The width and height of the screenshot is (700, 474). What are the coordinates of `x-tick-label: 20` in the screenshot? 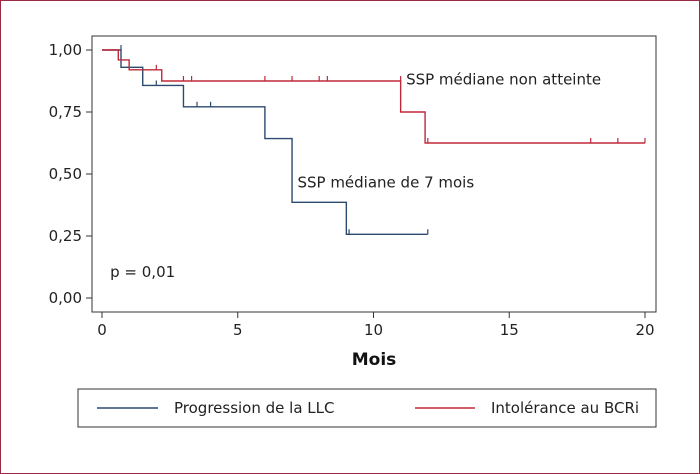 It's located at (644, 330).